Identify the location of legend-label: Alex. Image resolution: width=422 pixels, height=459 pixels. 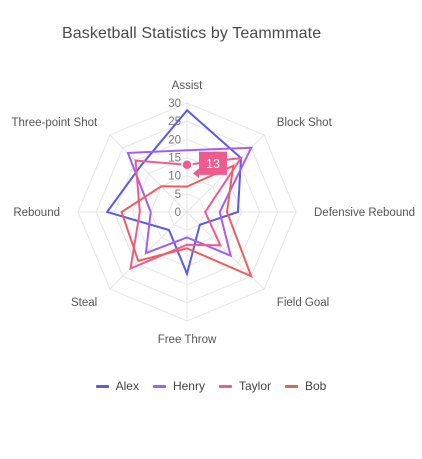
(127, 386).